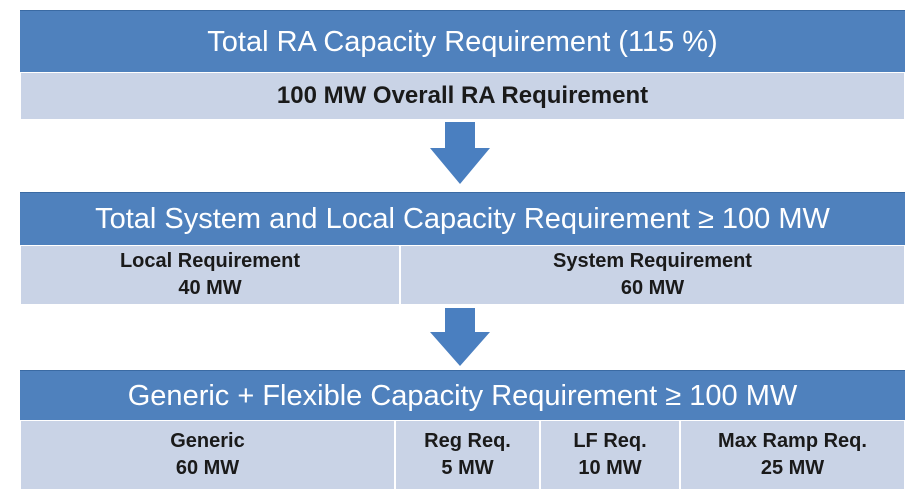 This screenshot has height=493, width=909. Describe the element at coordinates (610, 441) in the screenshot. I see `cell-label: LF Req.` at that location.